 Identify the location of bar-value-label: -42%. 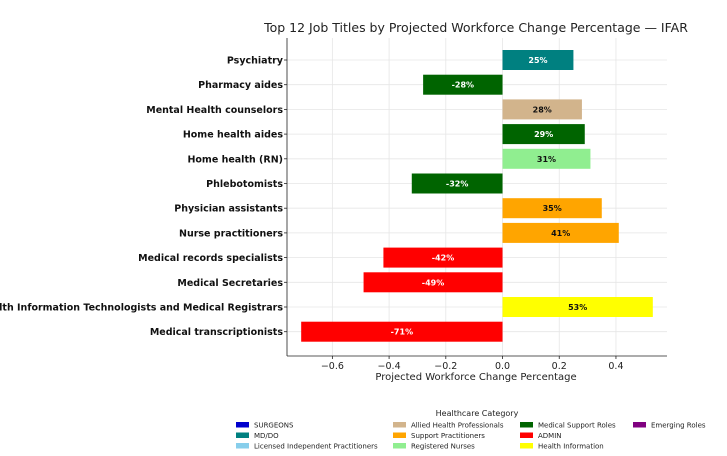
(443, 258).